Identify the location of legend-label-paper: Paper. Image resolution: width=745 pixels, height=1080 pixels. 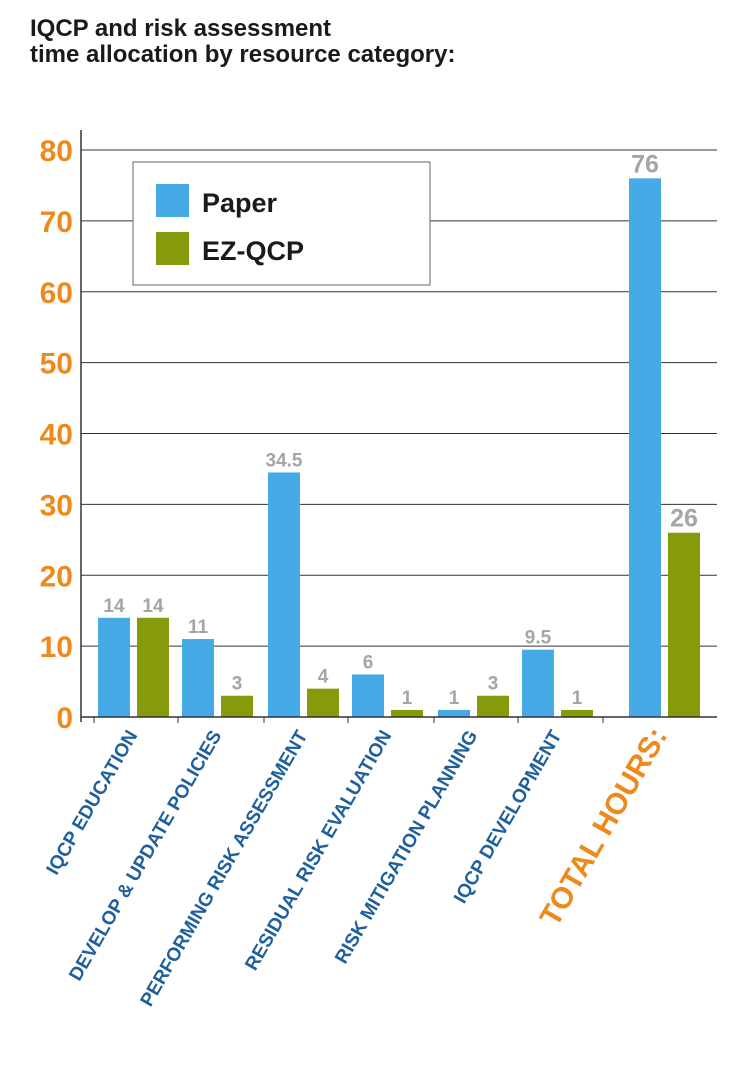
(240, 203).